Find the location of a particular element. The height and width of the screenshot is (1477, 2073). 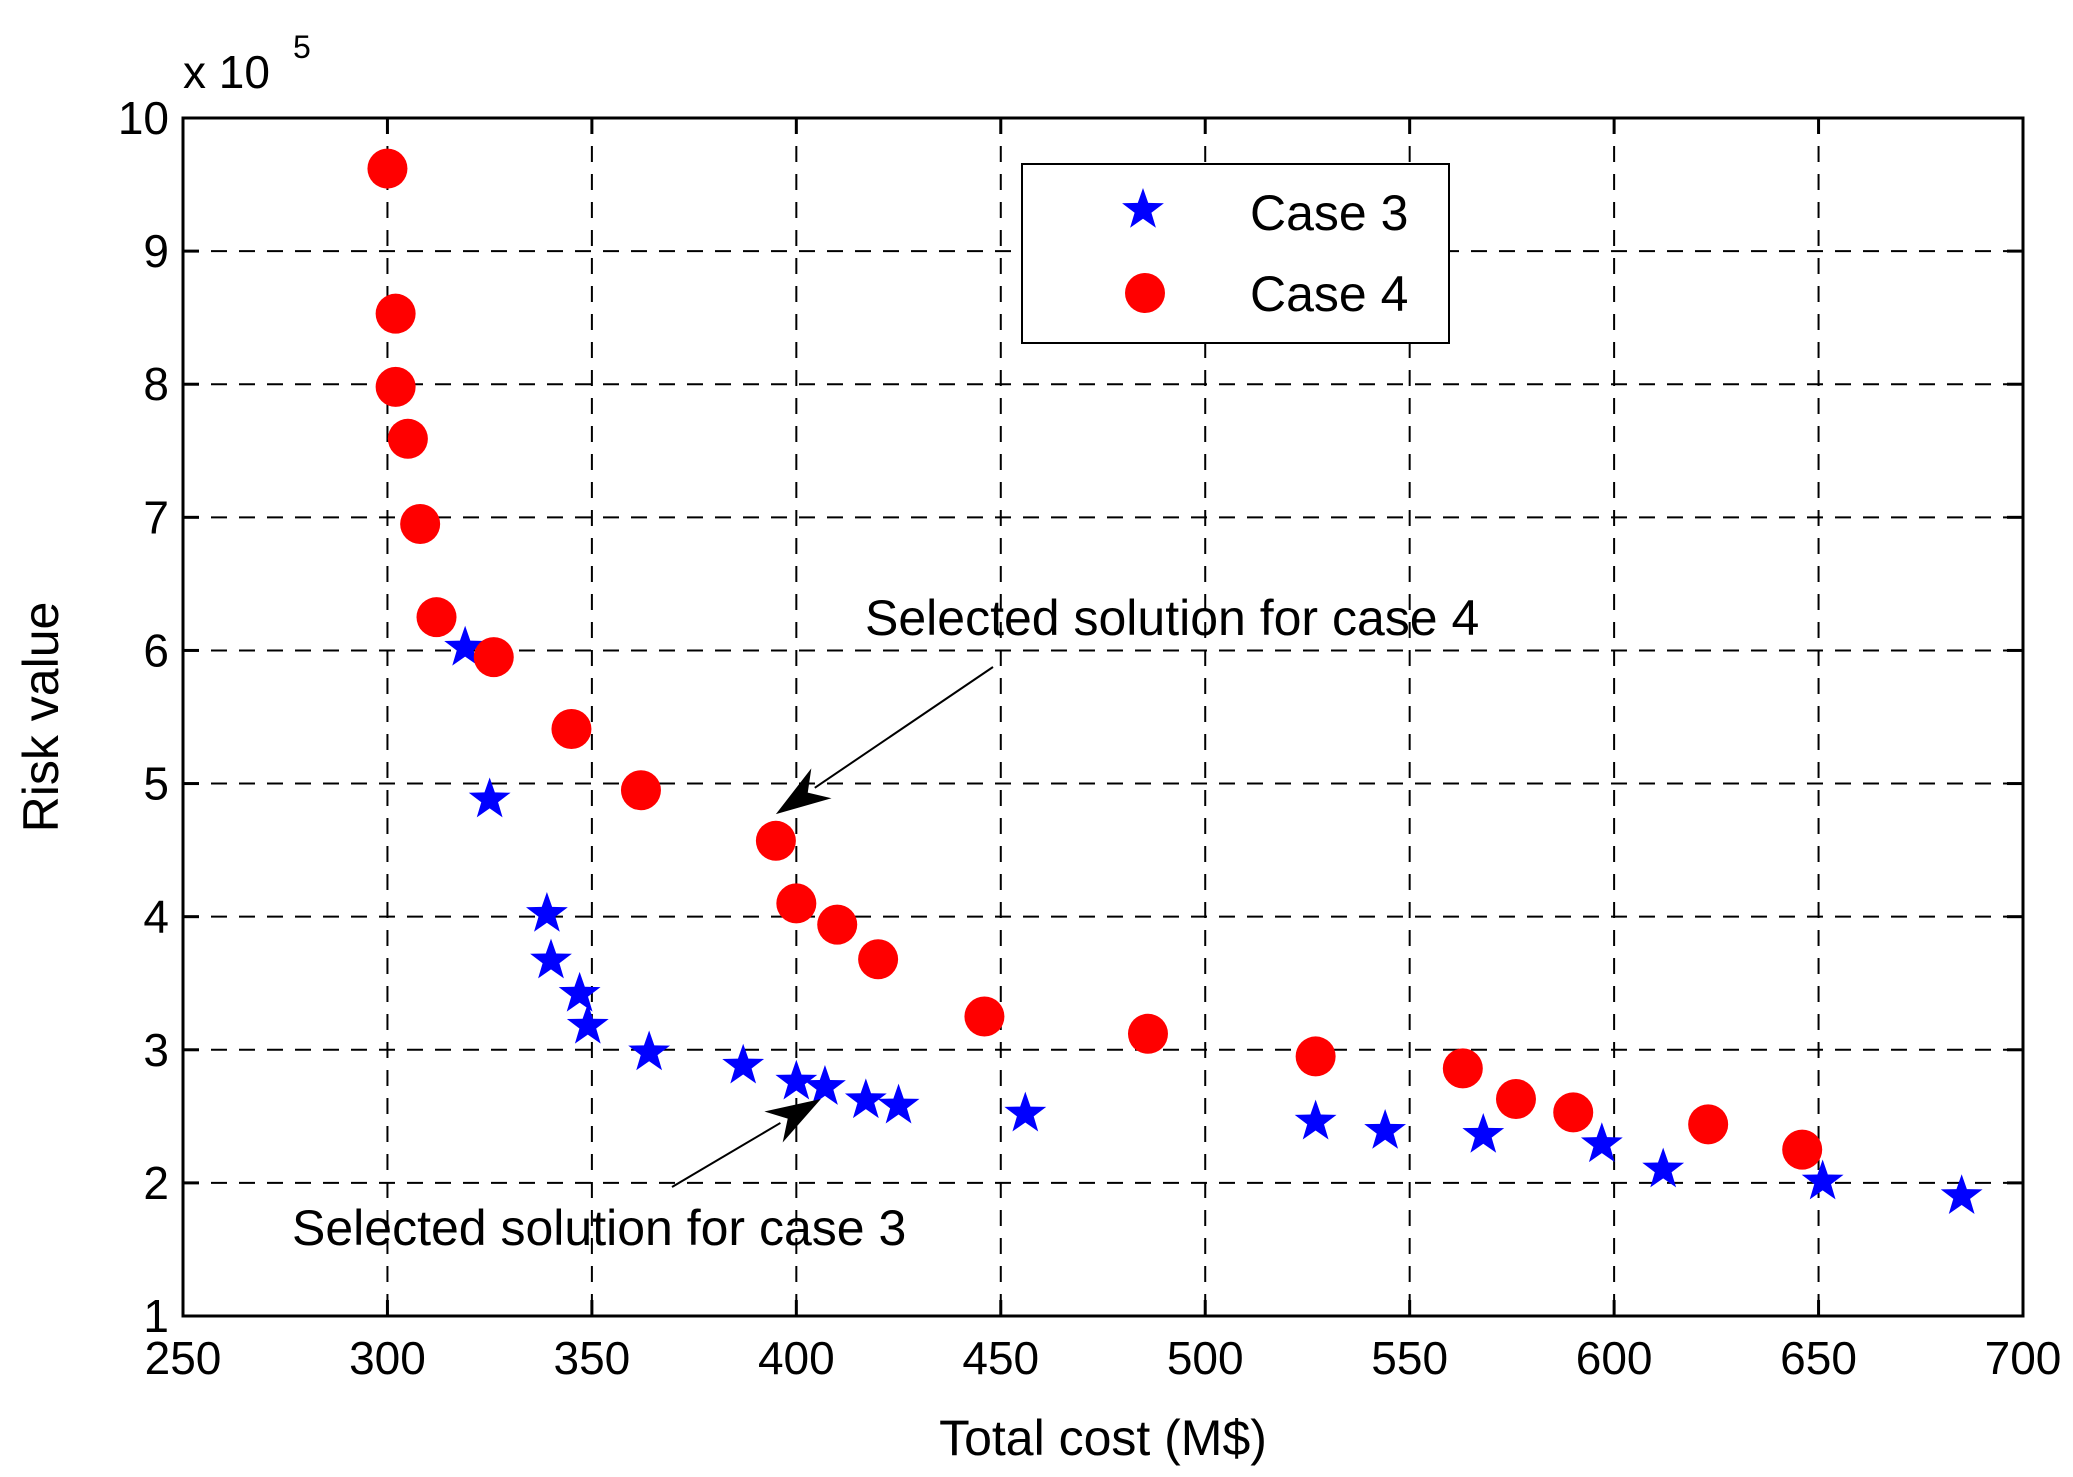

y-tick-label: 5 is located at coordinates (156, 784).